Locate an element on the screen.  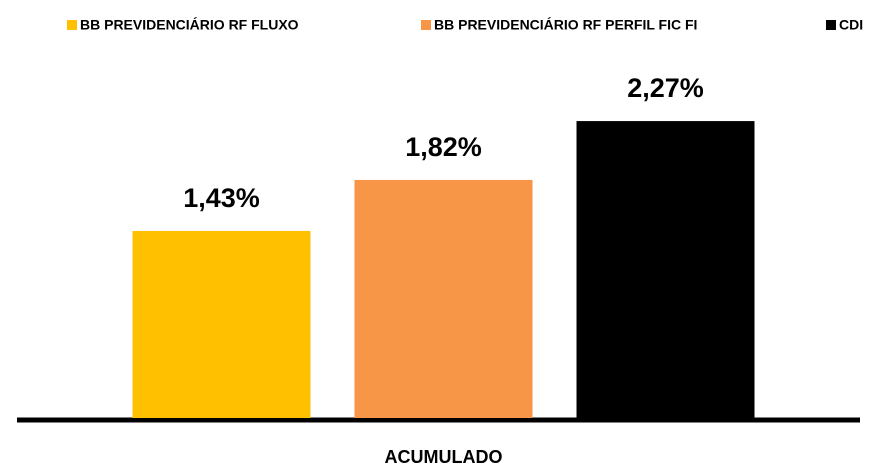
legend-label: BB PREVIDENCIÁRIO RF FLUXO is located at coordinates (189, 25).